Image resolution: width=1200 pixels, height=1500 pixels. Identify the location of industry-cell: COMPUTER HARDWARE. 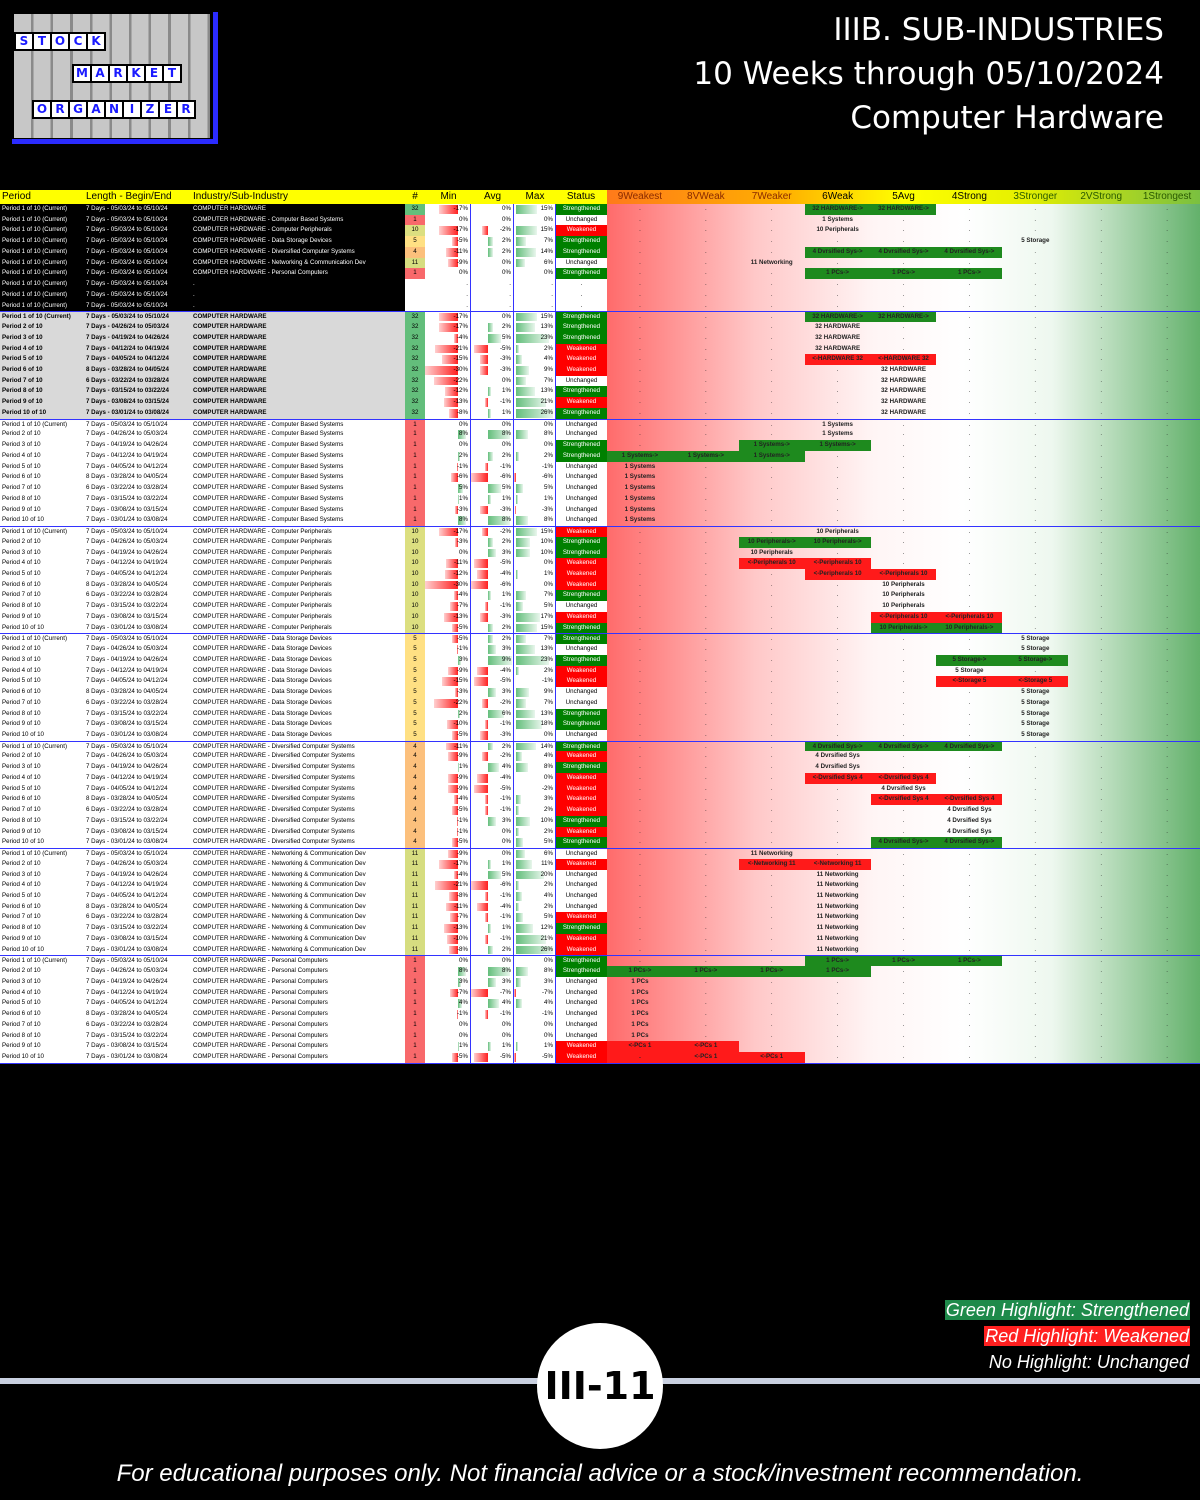
(298, 370).